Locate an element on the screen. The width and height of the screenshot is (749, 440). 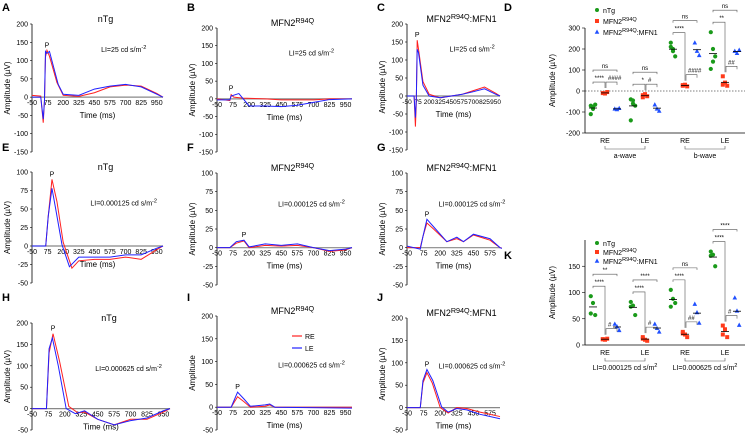
x-tick-label: 700 is located at coordinates (314, 254).